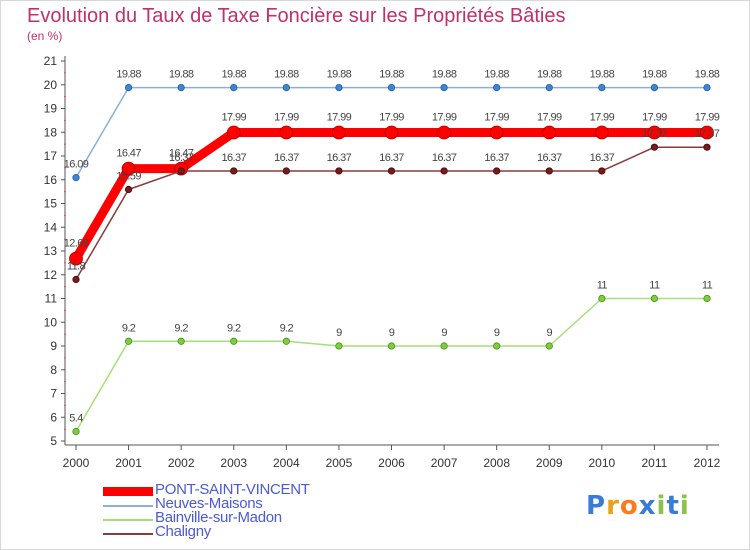 The image size is (750, 550). Describe the element at coordinates (76, 463) in the screenshot. I see `x-tick-label: 2000` at that location.